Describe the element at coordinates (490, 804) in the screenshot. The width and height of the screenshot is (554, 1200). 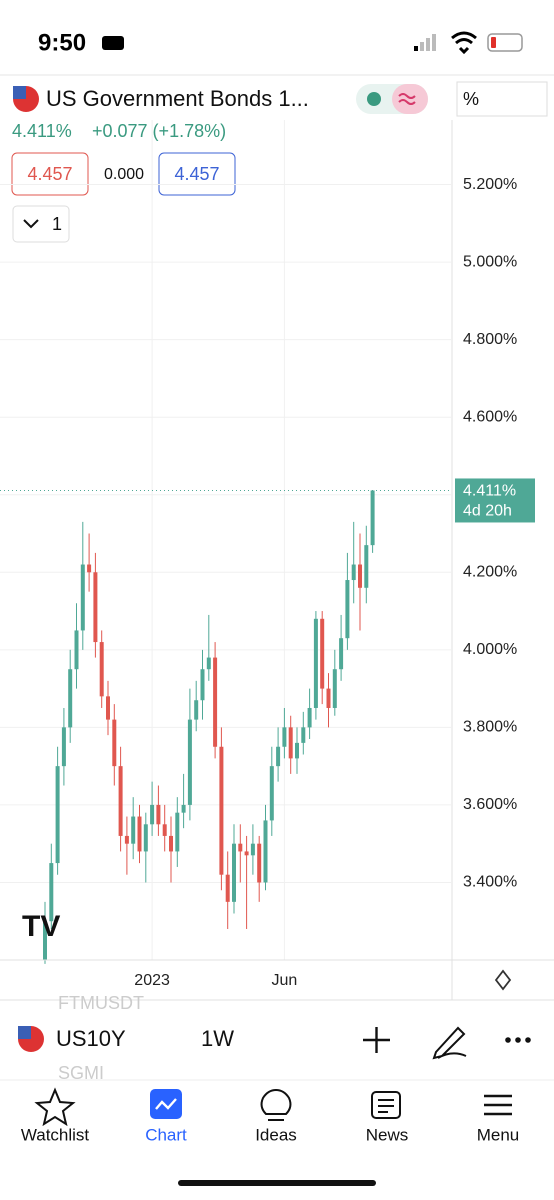
I see `y-tick-label: 3.600%` at that location.